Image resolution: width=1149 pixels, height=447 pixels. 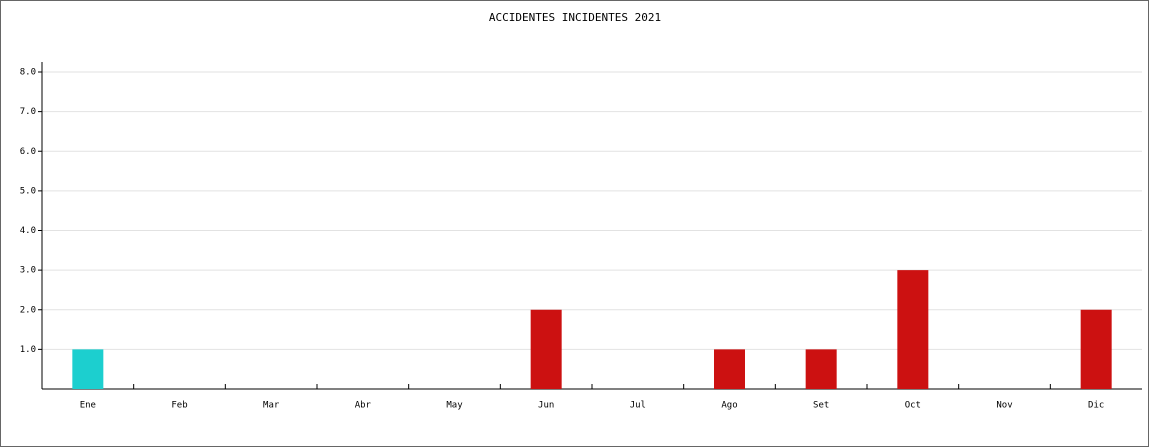 What do you see at coordinates (28, 231) in the screenshot?
I see `y-tick-label: 4.0` at bounding box center [28, 231].